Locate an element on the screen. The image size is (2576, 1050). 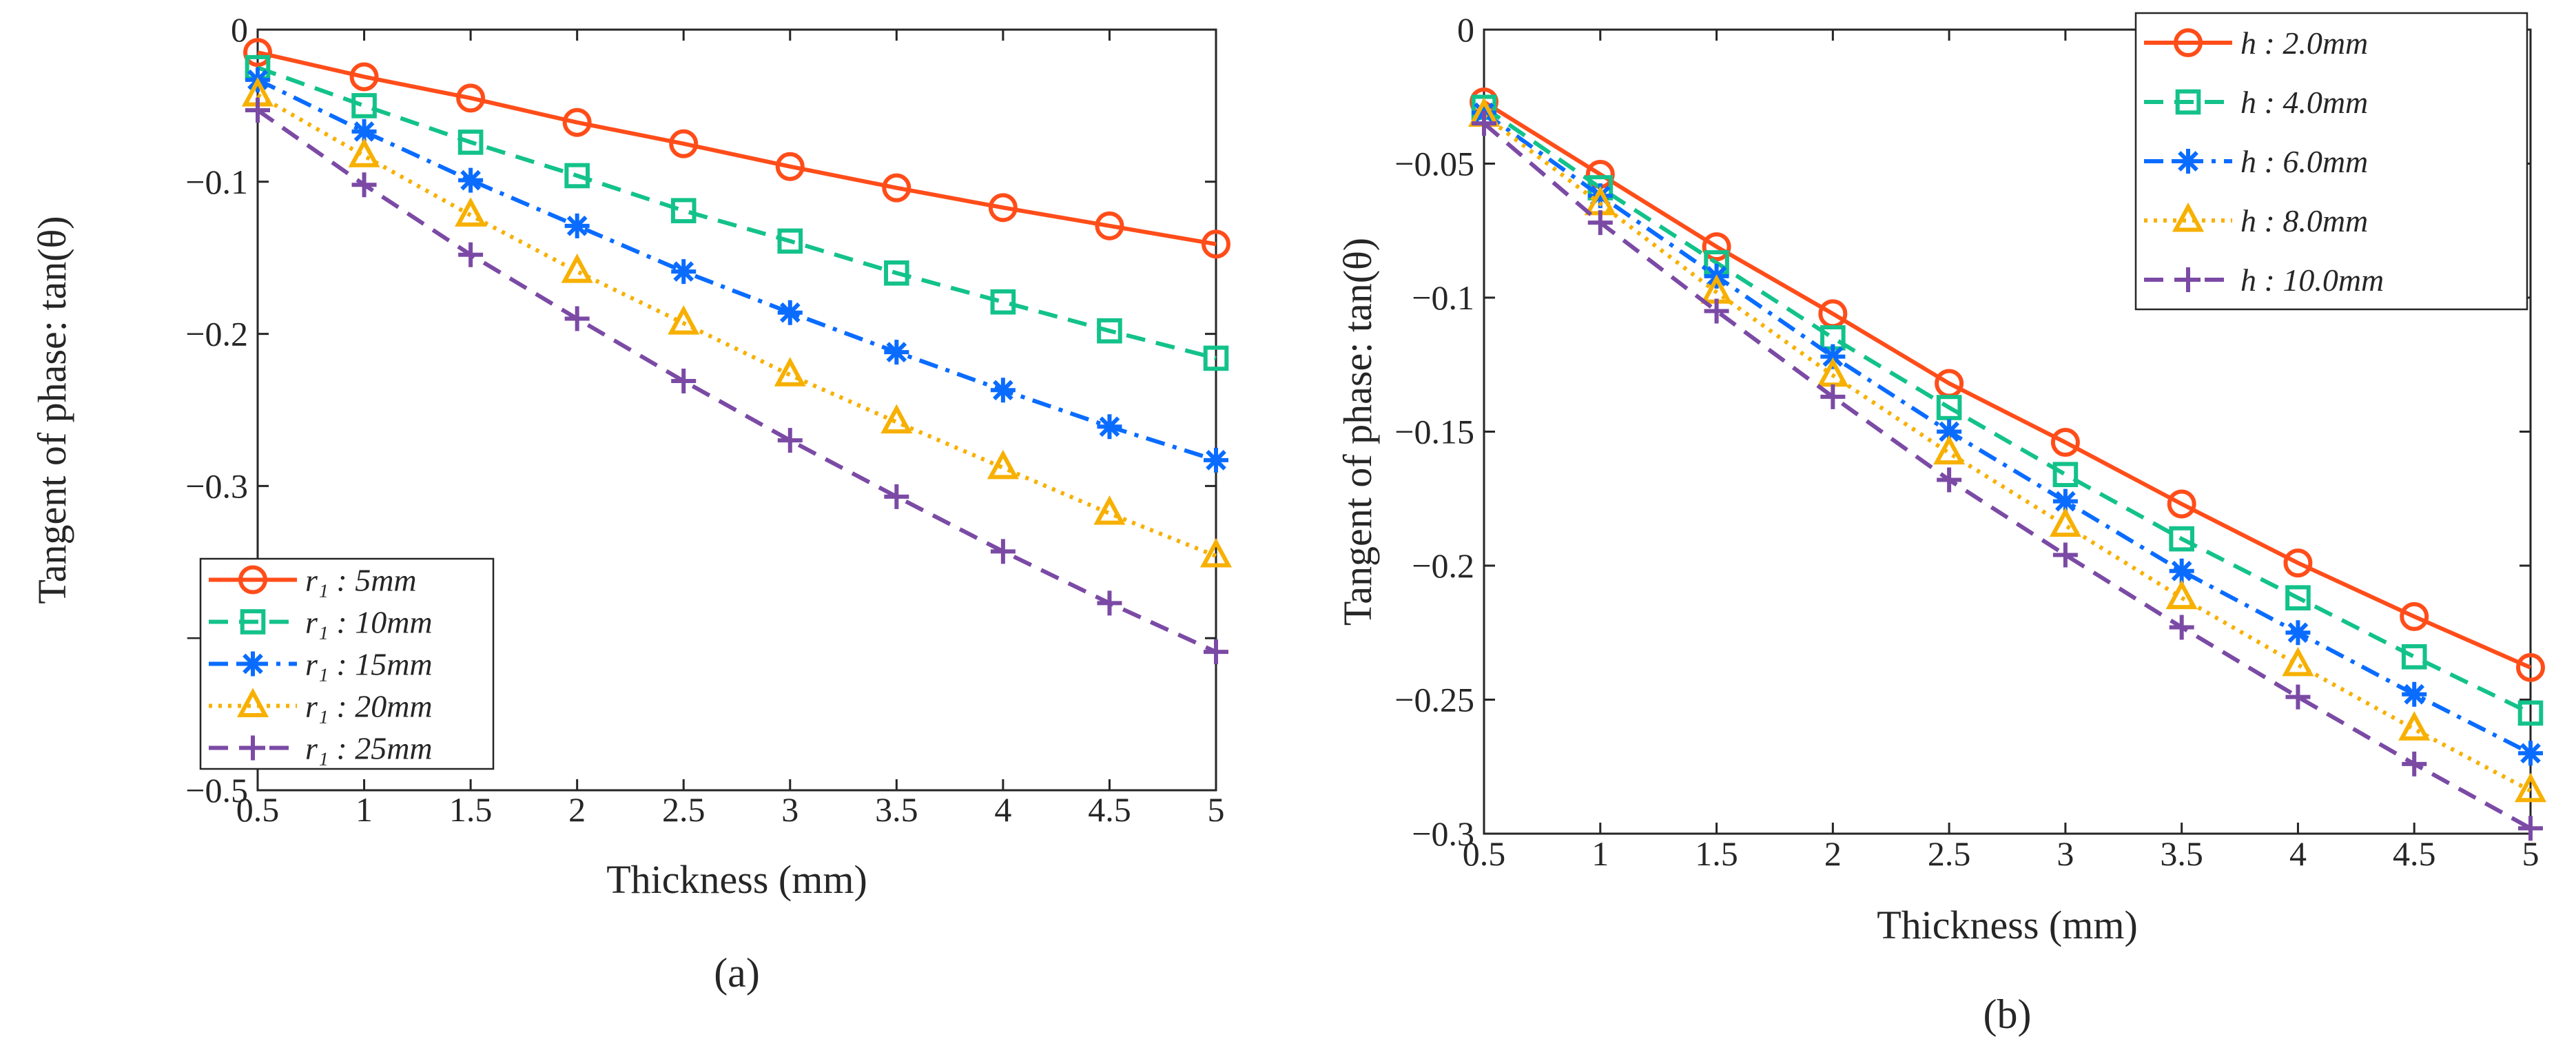
panel-label: (a) is located at coordinates (737, 973).